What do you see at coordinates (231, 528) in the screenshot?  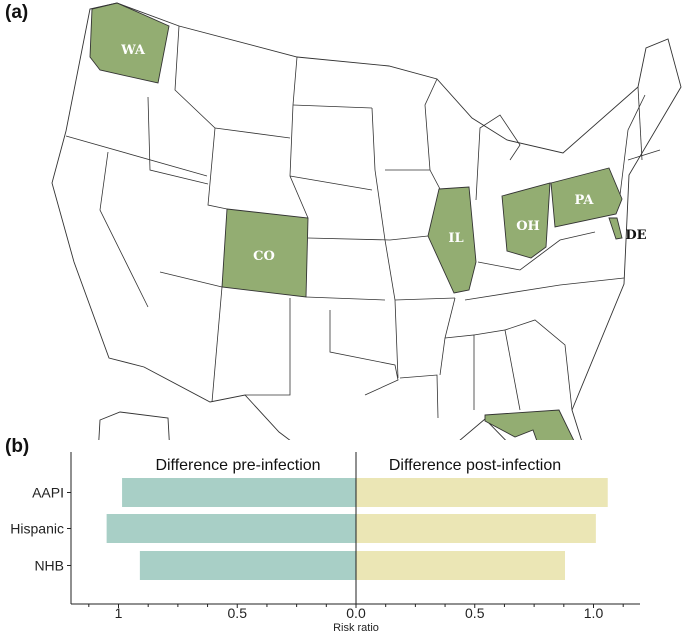 I see `bar-hispanic-pre` at bounding box center [231, 528].